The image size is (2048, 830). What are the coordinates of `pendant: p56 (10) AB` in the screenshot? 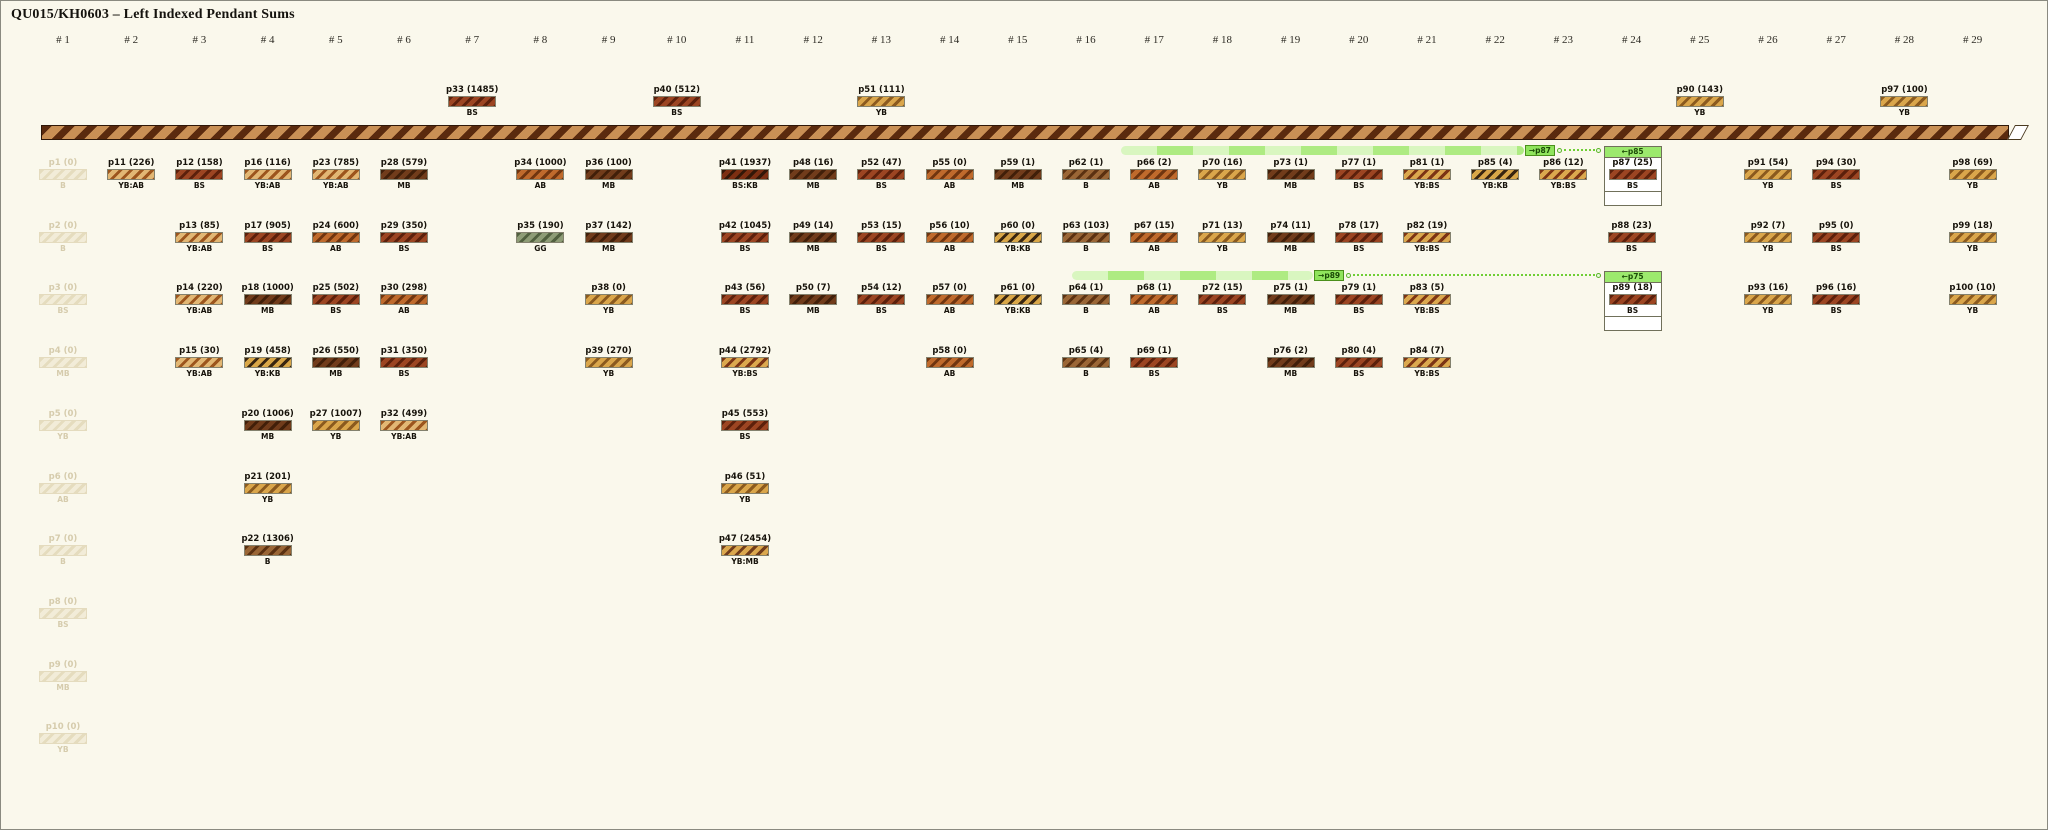 It's located at (950, 237).